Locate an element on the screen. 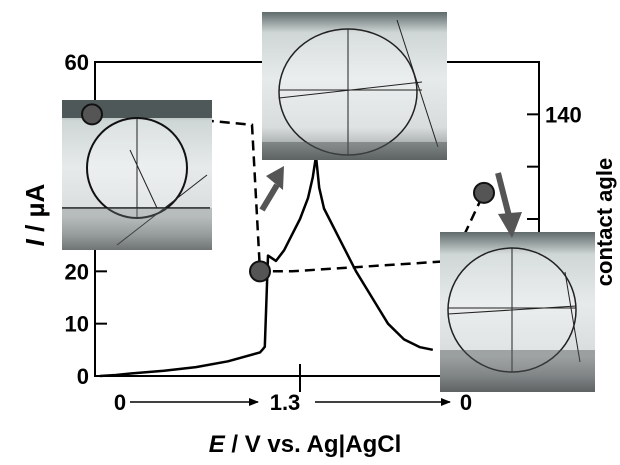 The image size is (620, 465). y-left-tick-labels: 0 10 20 60 is located at coordinates (77, 219).